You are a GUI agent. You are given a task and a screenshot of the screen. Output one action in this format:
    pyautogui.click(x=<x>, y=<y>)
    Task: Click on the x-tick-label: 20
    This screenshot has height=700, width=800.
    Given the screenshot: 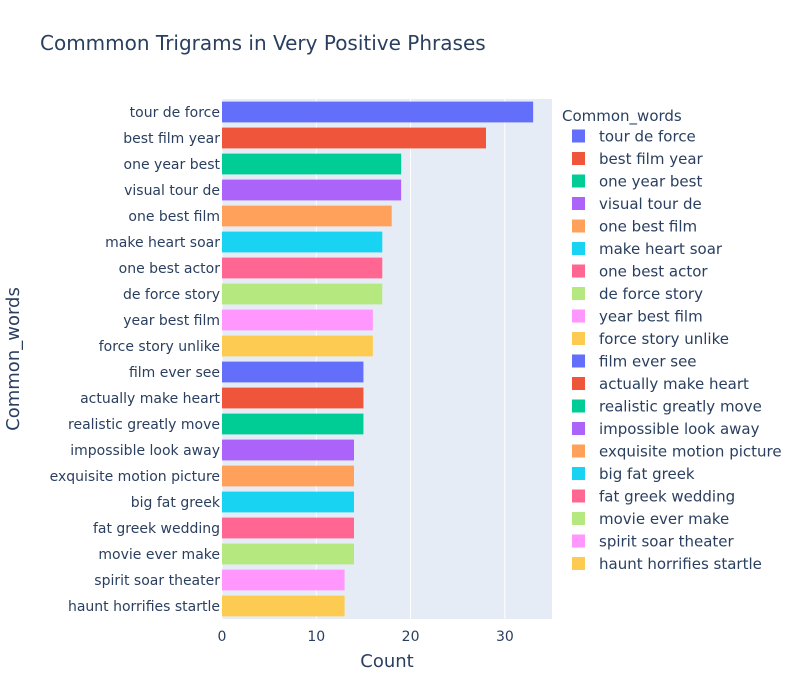 What is the action you would take?
    pyautogui.click(x=411, y=637)
    